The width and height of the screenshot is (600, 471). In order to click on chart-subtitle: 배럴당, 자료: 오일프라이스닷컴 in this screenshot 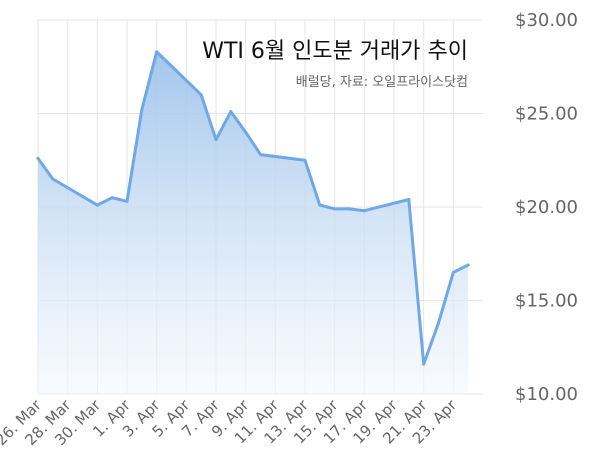, I will do `click(382, 82)`.